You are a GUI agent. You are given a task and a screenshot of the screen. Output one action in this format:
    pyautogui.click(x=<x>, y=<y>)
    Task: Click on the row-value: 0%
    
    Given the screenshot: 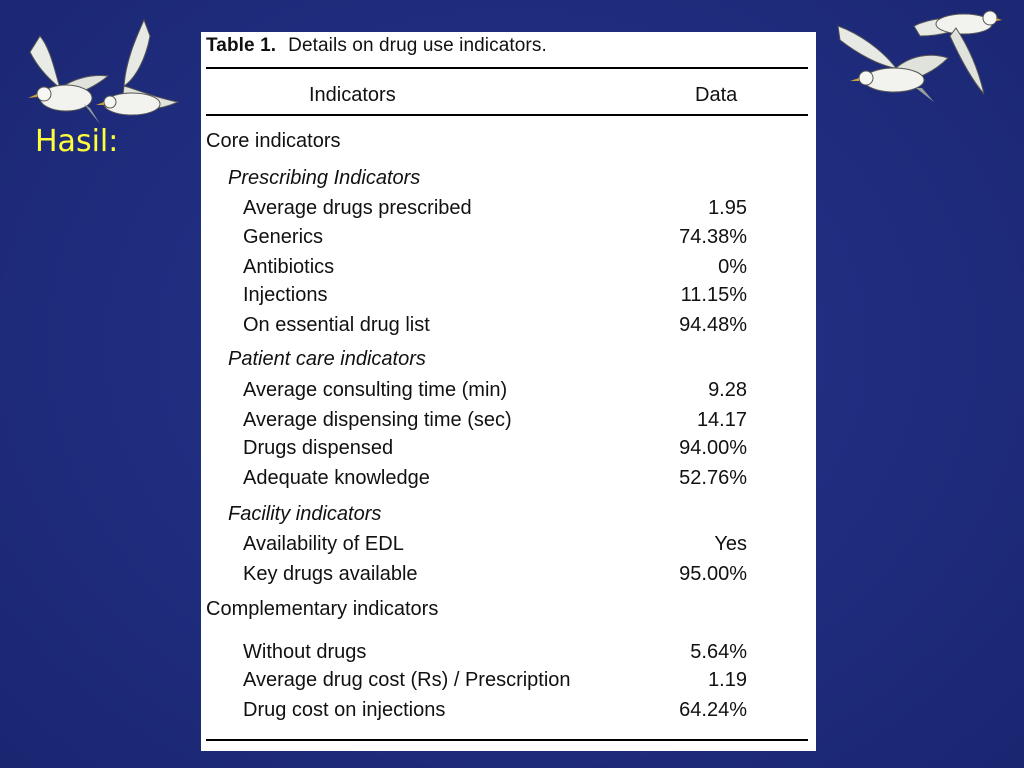 What is the action you would take?
    pyautogui.click(x=732, y=267)
    